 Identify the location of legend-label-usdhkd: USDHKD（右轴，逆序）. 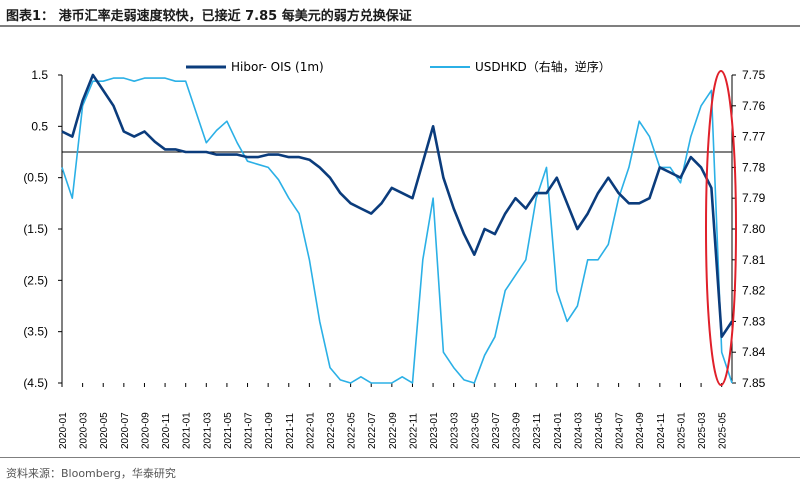
(543, 66).